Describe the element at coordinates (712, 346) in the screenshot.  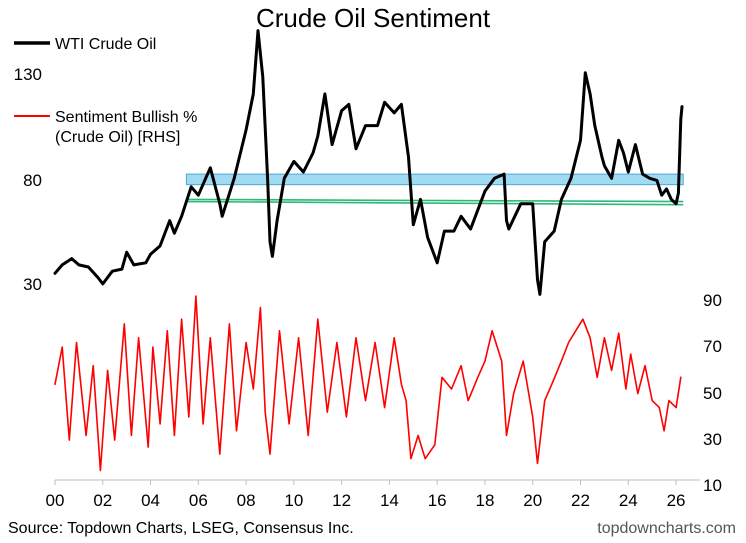
I see `right-axis-tick-70: 70` at that location.